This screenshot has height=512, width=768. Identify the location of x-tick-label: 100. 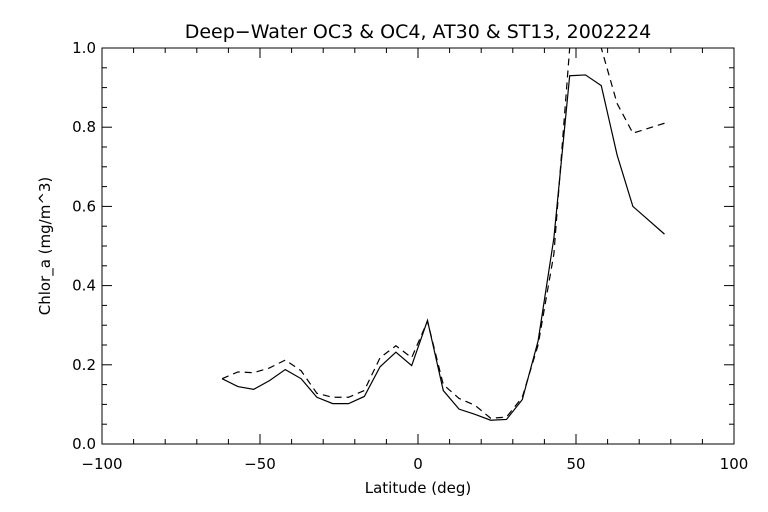
(734, 464).